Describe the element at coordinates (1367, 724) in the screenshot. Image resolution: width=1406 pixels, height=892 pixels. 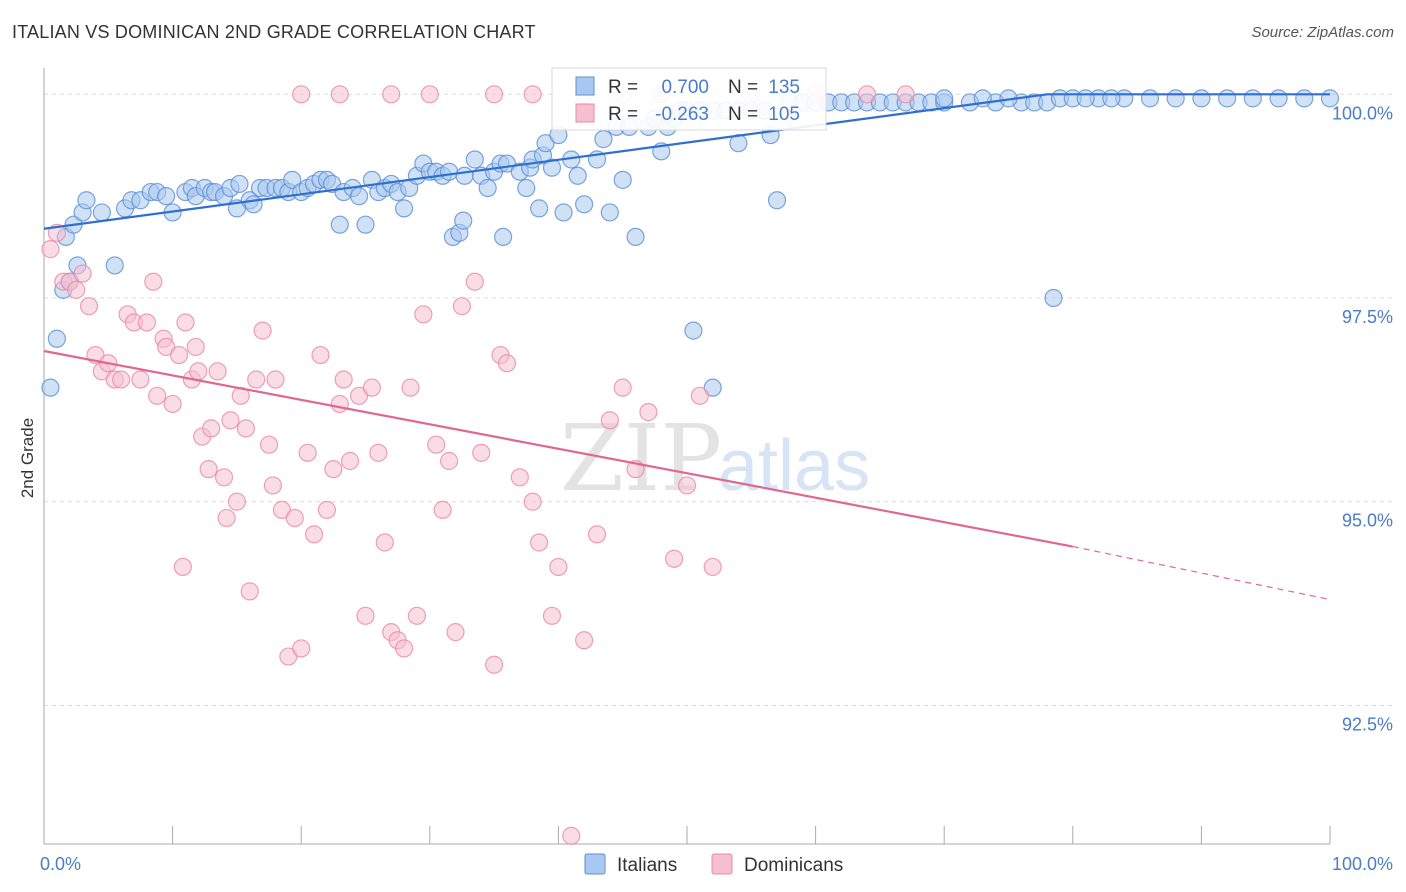
I see `y-tick-label: 92.5%` at that location.